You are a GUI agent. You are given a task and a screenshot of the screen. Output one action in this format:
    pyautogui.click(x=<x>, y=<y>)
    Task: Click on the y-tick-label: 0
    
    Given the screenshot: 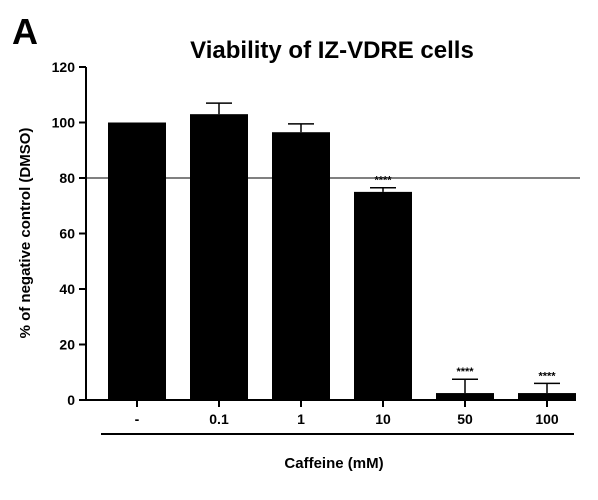 What is the action you would take?
    pyautogui.click(x=71, y=400)
    